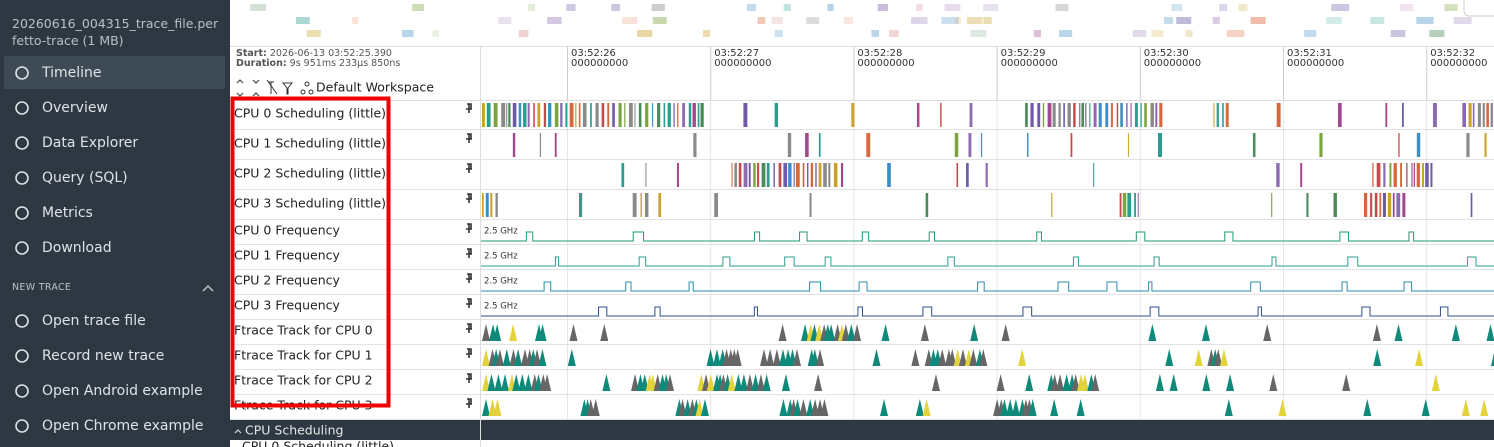 The width and height of the screenshot is (1494, 447). Describe the element at coordinates (114, 177) in the screenshot. I see `menu-item: Query (SQL)` at that location.